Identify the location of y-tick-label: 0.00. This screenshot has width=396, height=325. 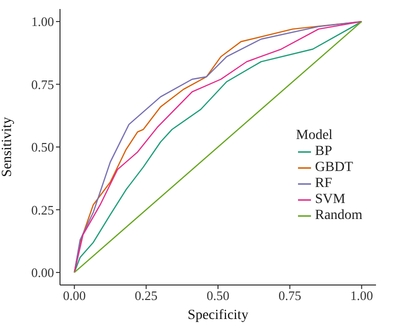
(42, 272).